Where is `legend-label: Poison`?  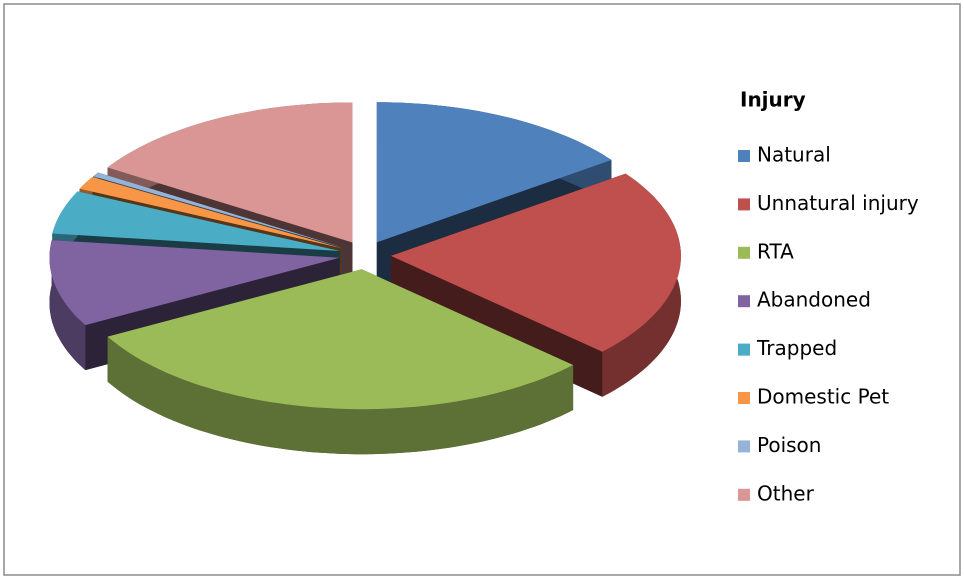 legend-label: Poison is located at coordinates (789, 445).